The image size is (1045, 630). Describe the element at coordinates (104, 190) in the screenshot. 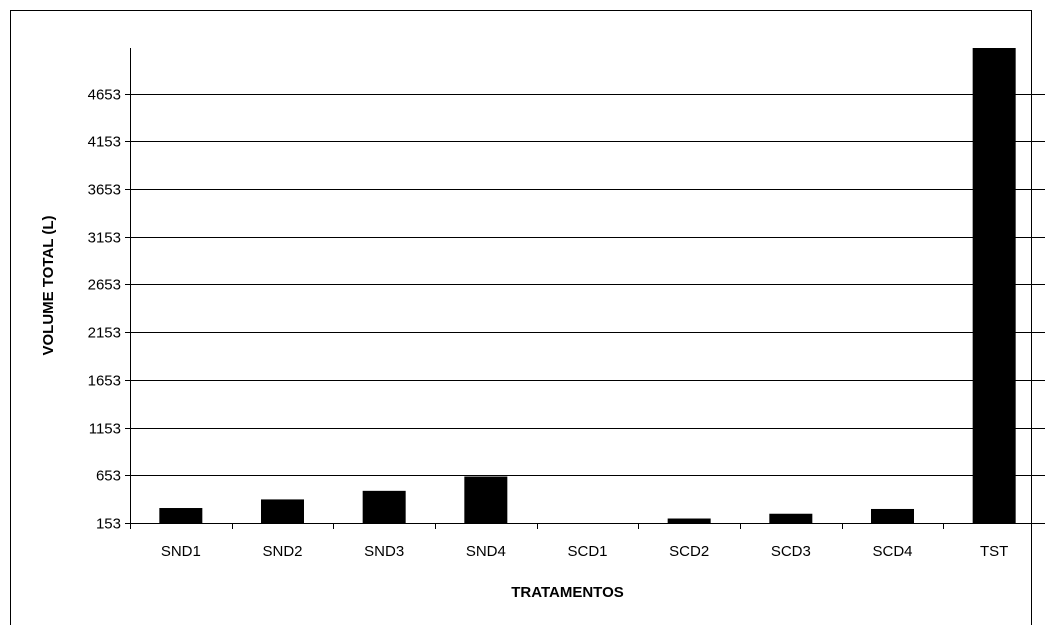

I see `y-tick-label: 3653` at that location.